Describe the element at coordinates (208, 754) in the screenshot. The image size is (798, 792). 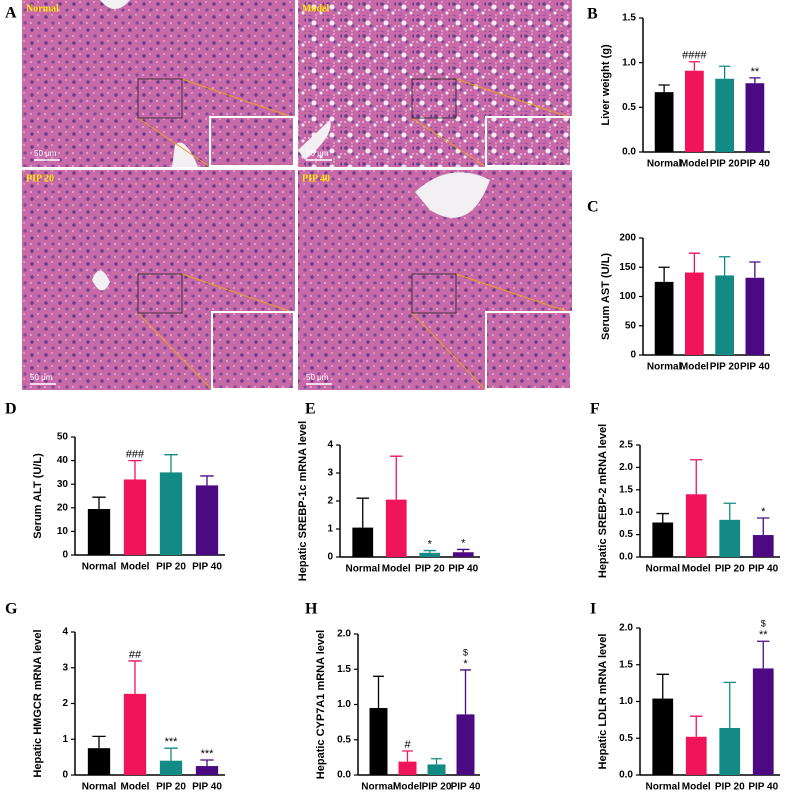
I see `significance-label: ***` at that location.